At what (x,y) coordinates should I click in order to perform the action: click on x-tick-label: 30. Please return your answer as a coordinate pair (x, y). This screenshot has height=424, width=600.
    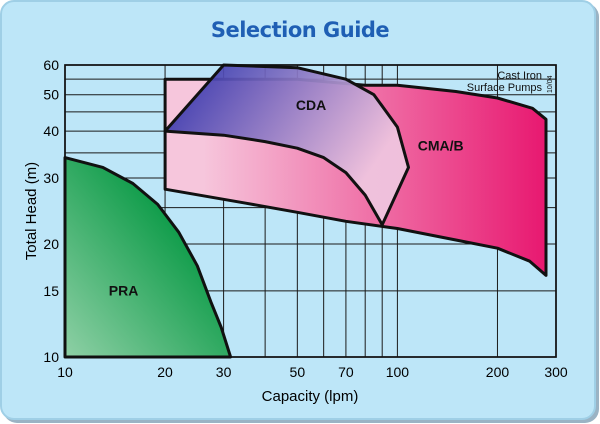
    Looking at the image, I should click on (224, 372).